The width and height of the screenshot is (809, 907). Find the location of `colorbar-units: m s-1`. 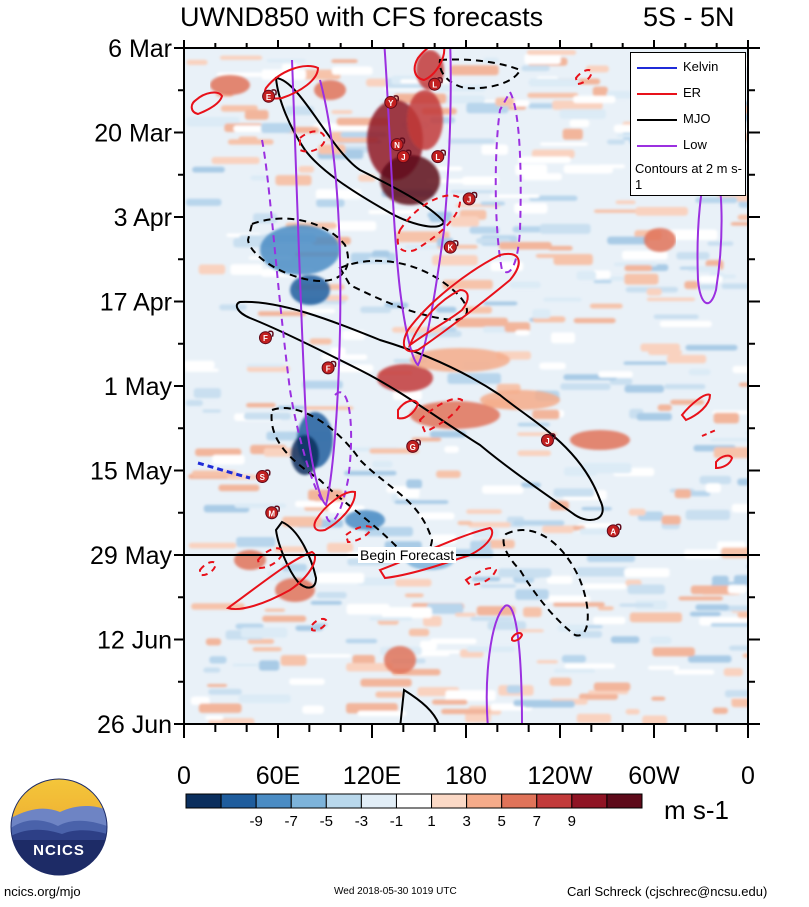

colorbar-units: m s-1 is located at coordinates (696, 810).